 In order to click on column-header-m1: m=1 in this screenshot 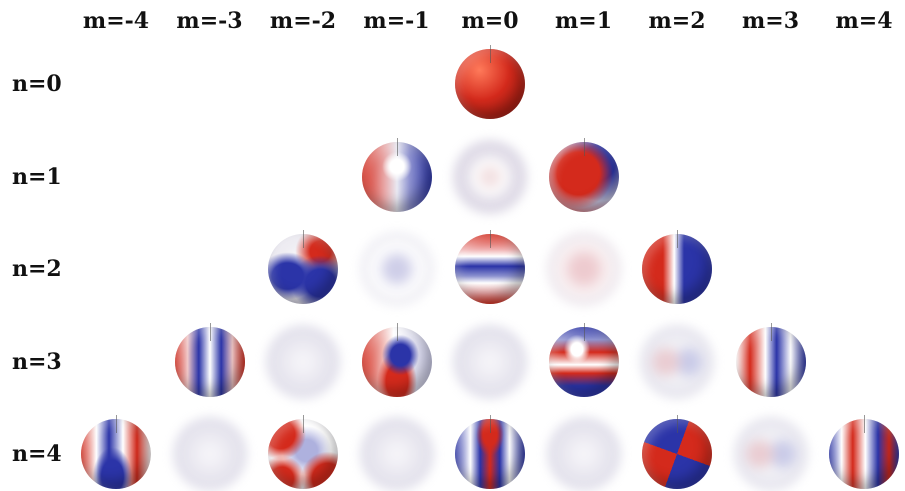, I will do `click(583, 21)`.